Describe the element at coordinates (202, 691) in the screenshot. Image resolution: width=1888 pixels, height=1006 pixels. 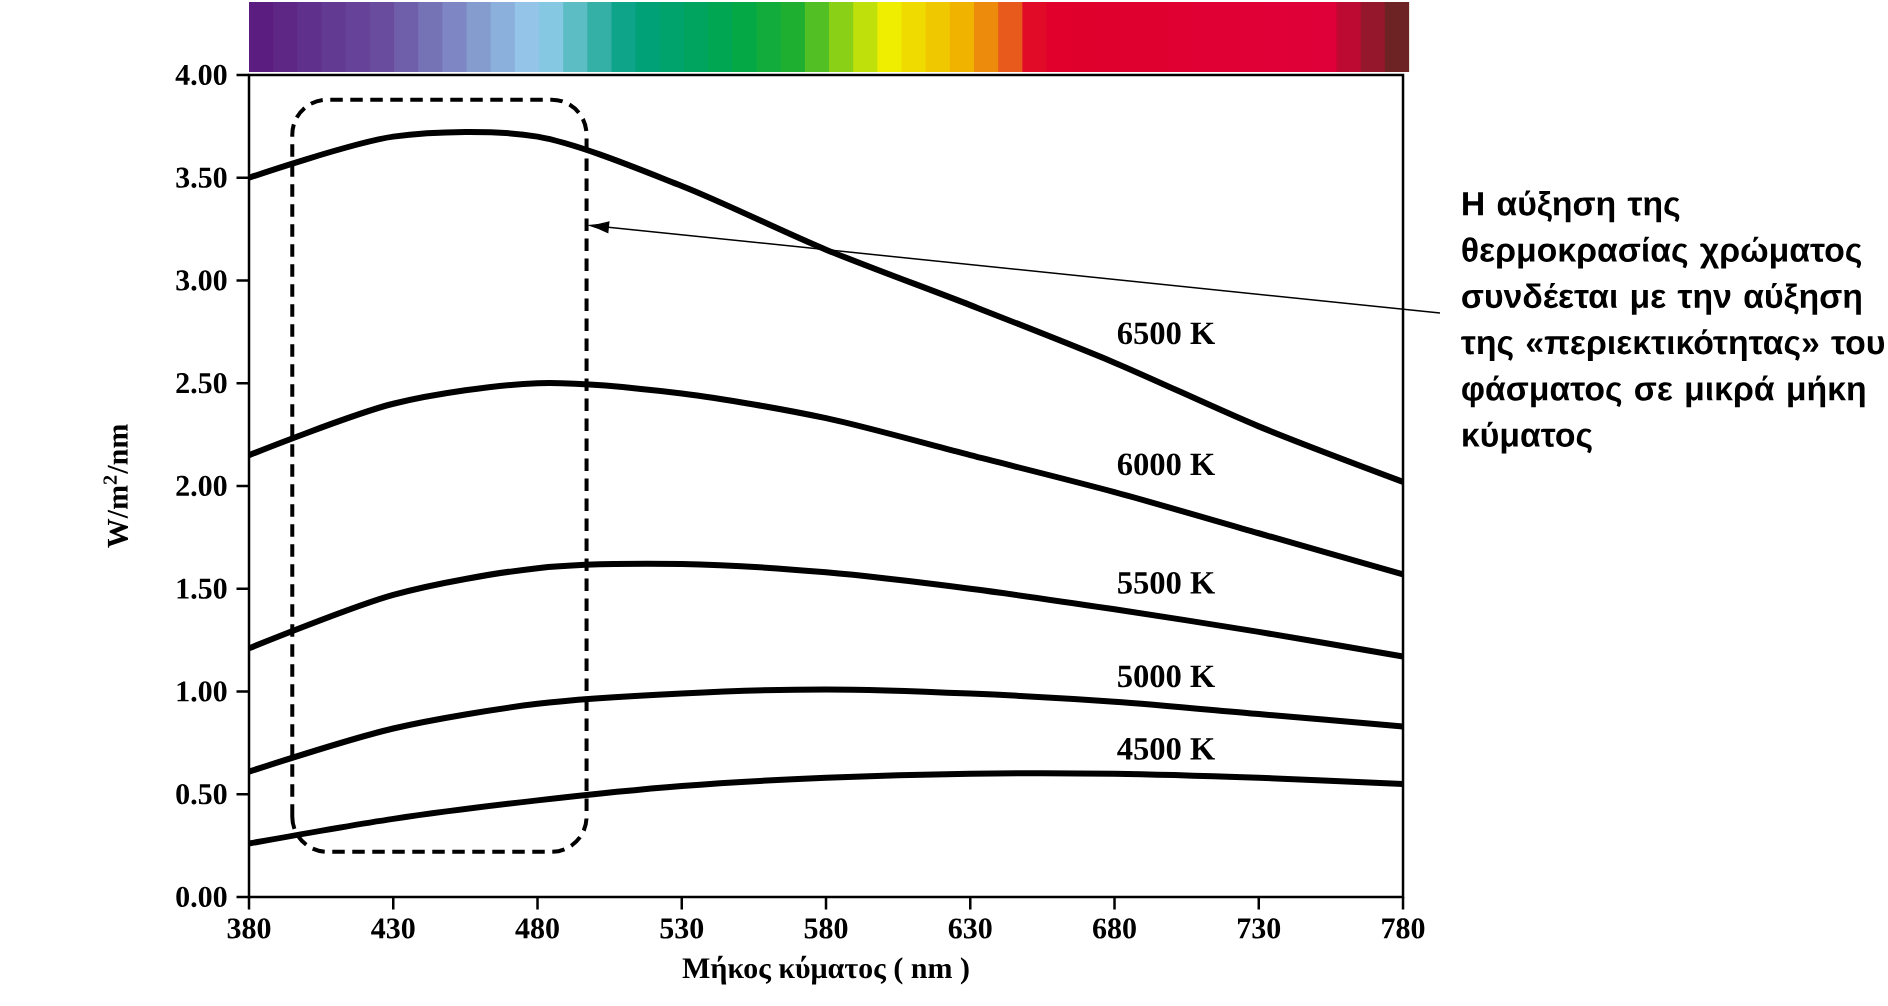
I see `y-tick-label: 1.00` at that location.